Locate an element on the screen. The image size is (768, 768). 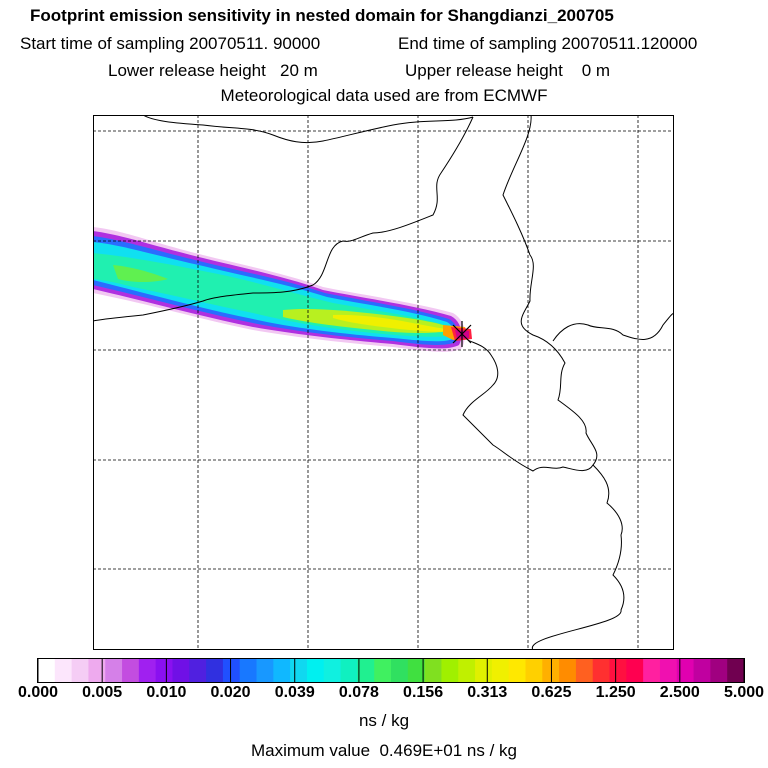
colorbar-tick-label: 0.078 is located at coordinates (358, 692).